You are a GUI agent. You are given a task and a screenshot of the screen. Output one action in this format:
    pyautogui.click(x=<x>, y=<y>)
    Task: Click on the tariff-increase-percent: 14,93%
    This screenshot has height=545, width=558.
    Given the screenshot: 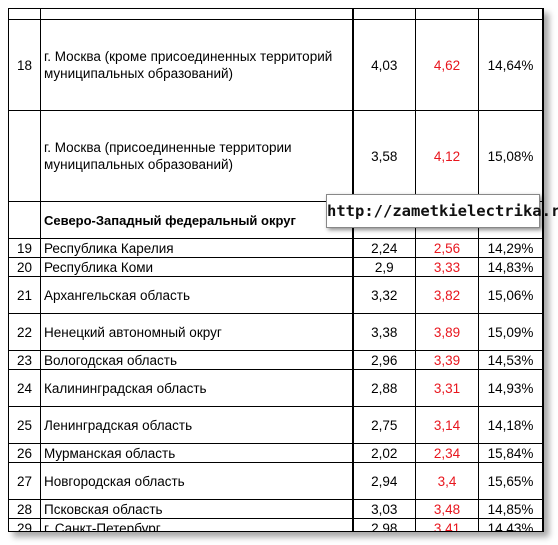 What is the action you would take?
    pyautogui.click(x=510, y=388)
    